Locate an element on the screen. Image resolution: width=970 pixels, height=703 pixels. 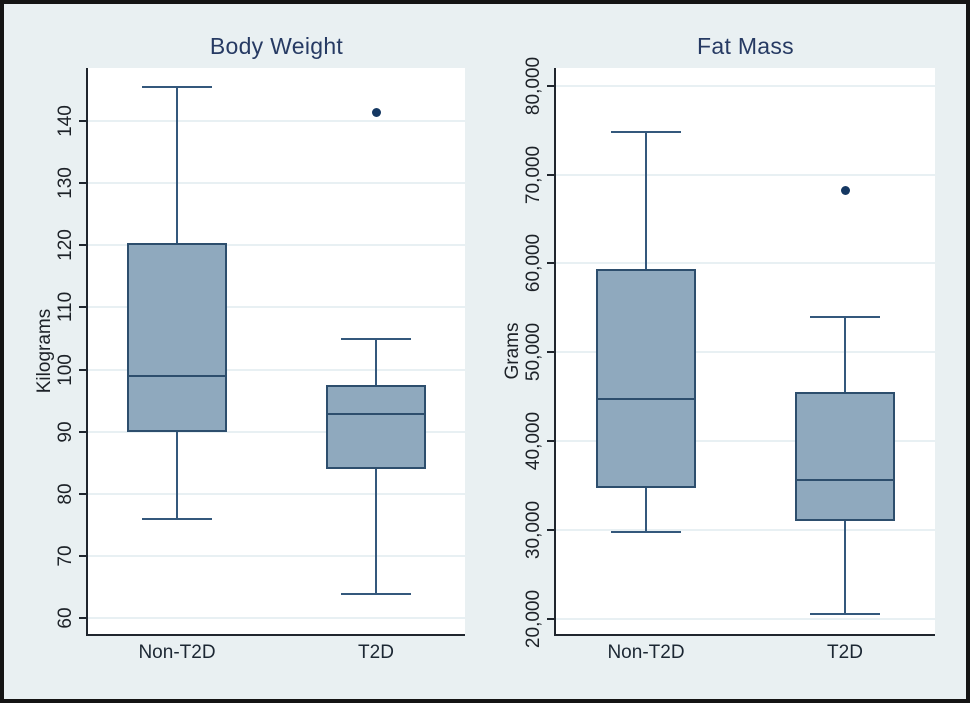
y-axis-title: Grams is located at coordinates (512, 351).